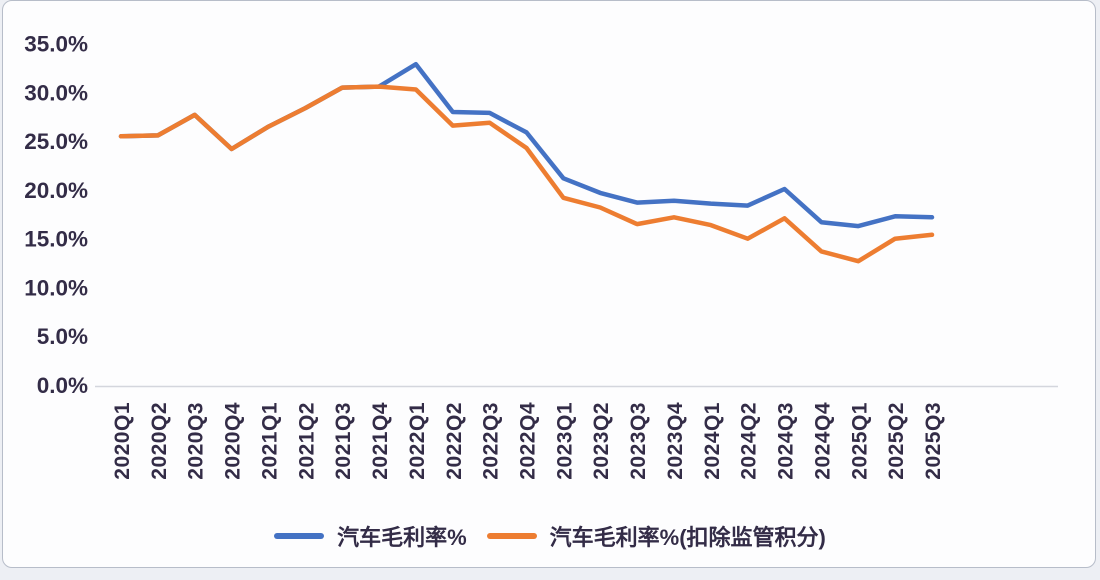  I want to click on x-axis-tick-label: 2023Q1, so click(564, 441).